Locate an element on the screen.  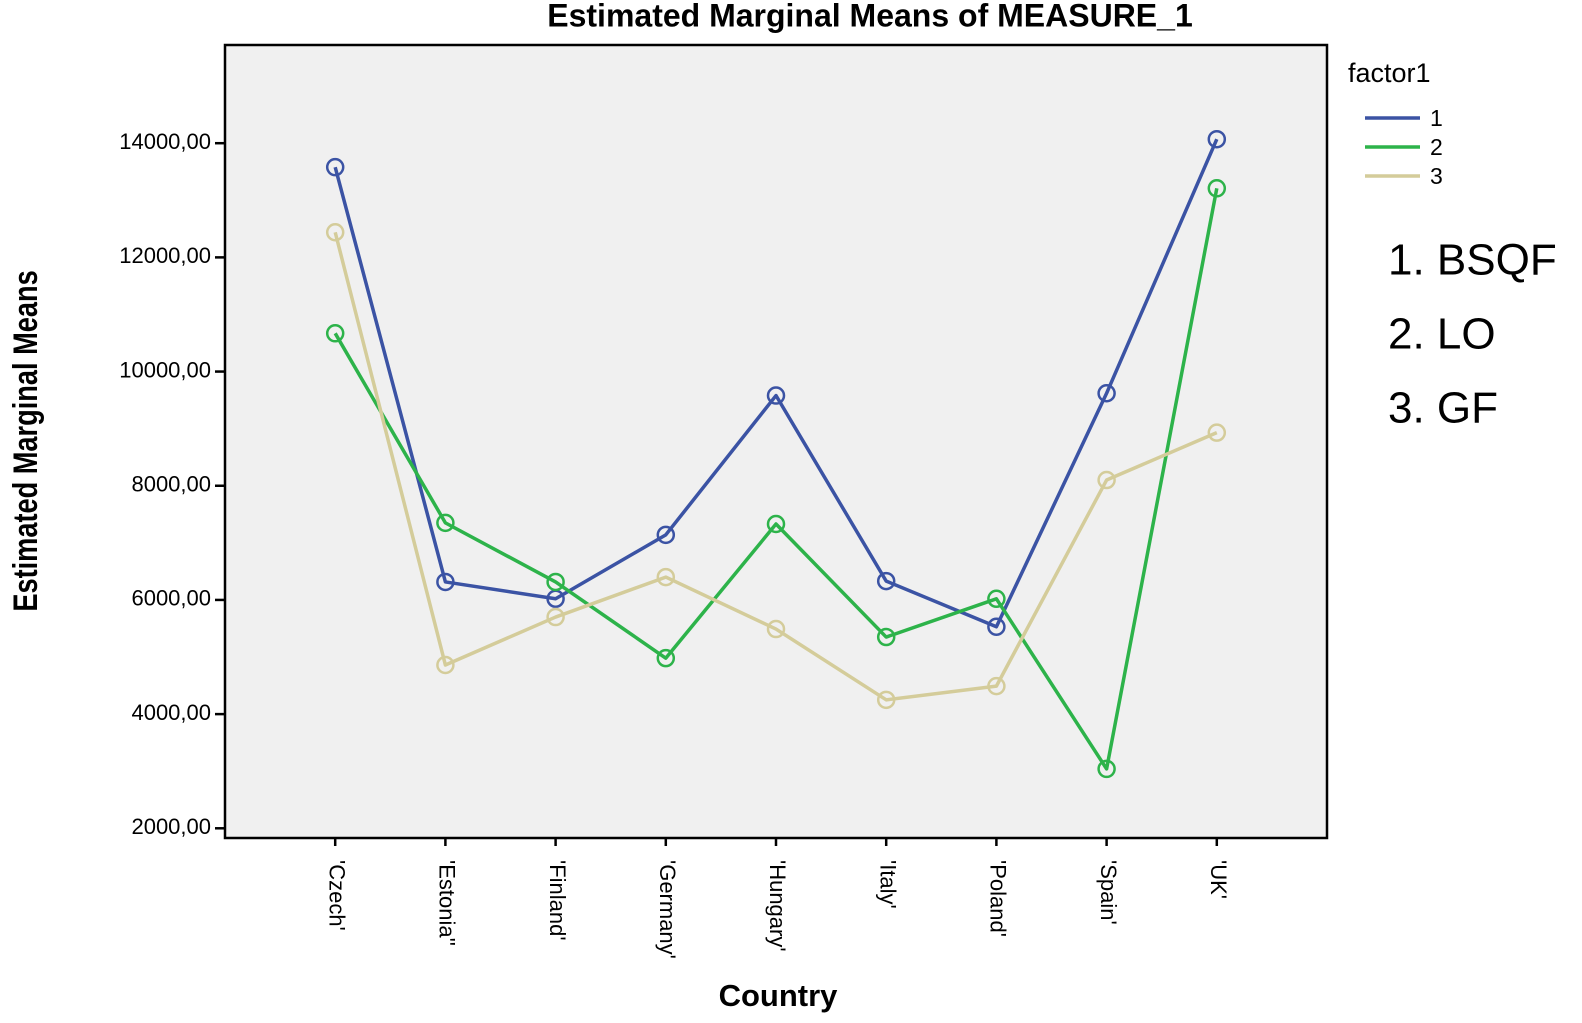
x-tick-label: 'Poland' is located at coordinates (998, 898).